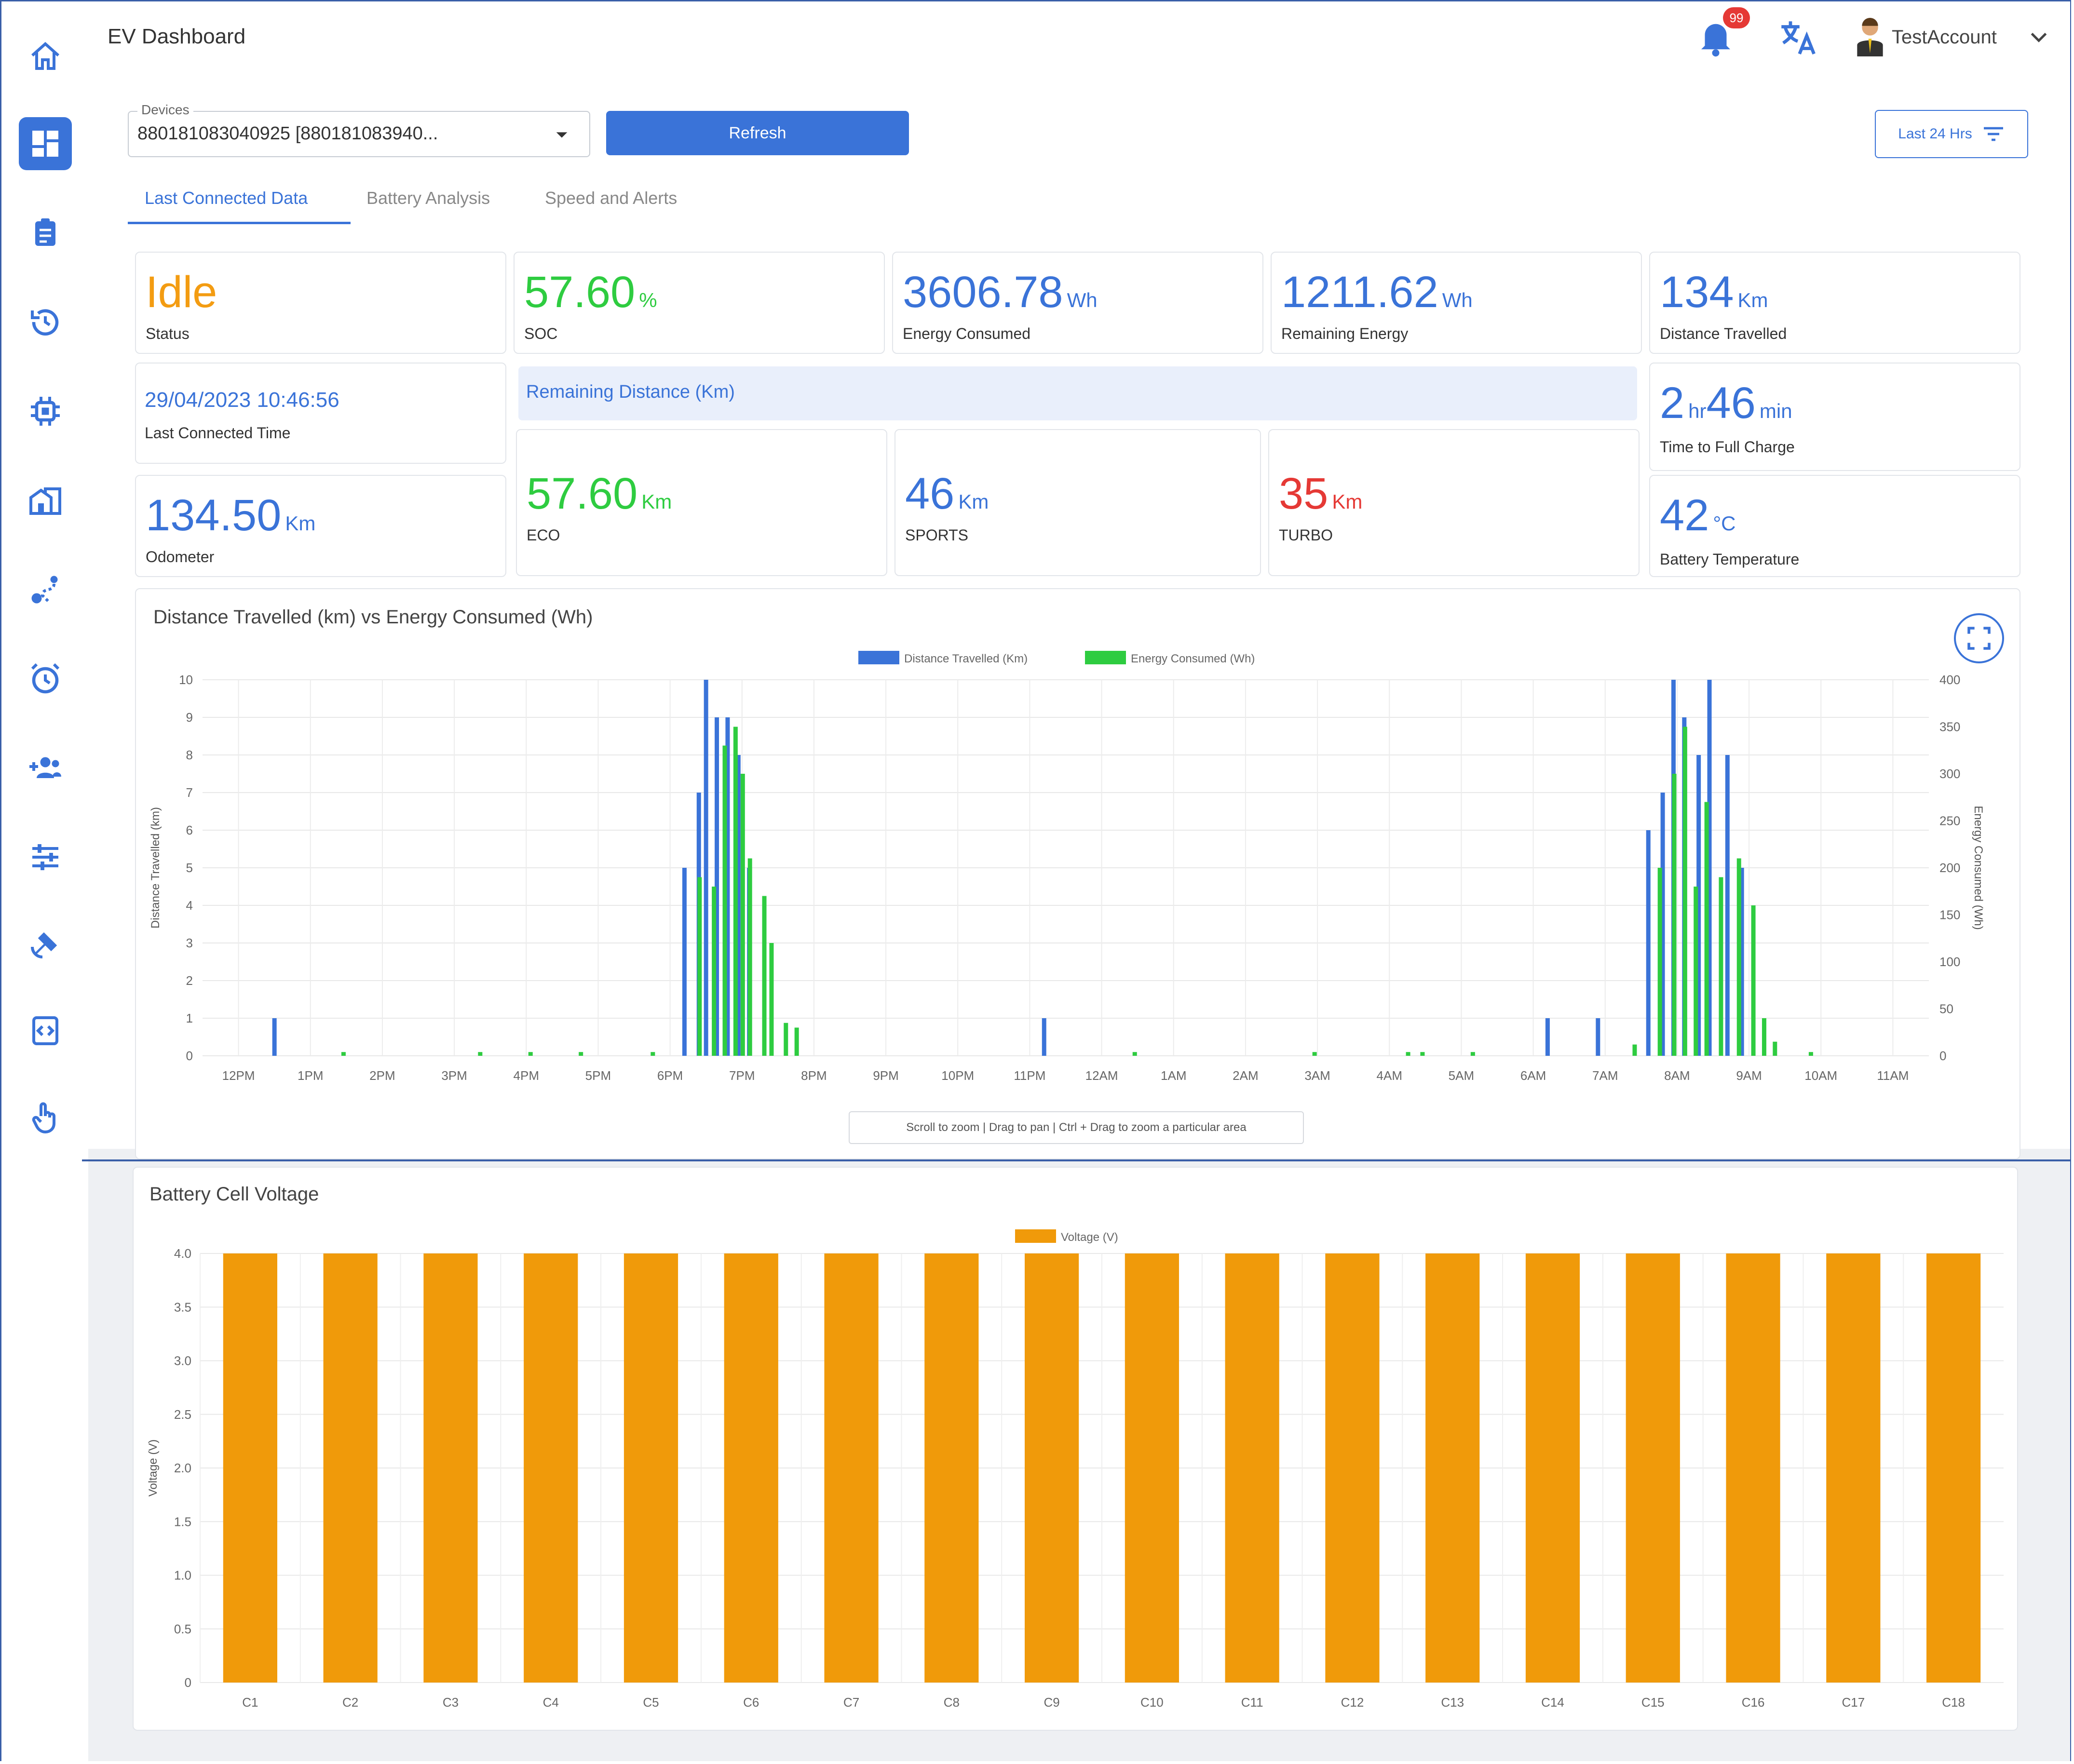 The height and width of the screenshot is (1764, 2074). What do you see at coordinates (1317, 1075) in the screenshot?
I see `x-tick-label: 3AM` at bounding box center [1317, 1075].